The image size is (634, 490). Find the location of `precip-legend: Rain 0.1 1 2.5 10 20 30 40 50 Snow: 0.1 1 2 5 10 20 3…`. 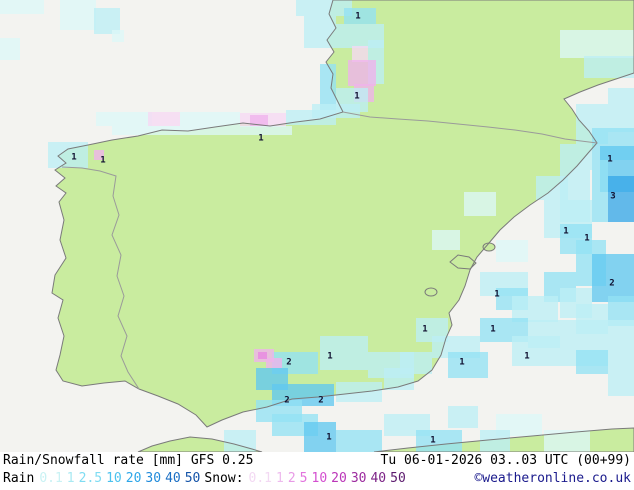

precip-legend: Rain 0.1 1 2.5 10 20 30 40 50 Snow: 0.1 1 2 5 10 20 3… is located at coordinates (206, 478).